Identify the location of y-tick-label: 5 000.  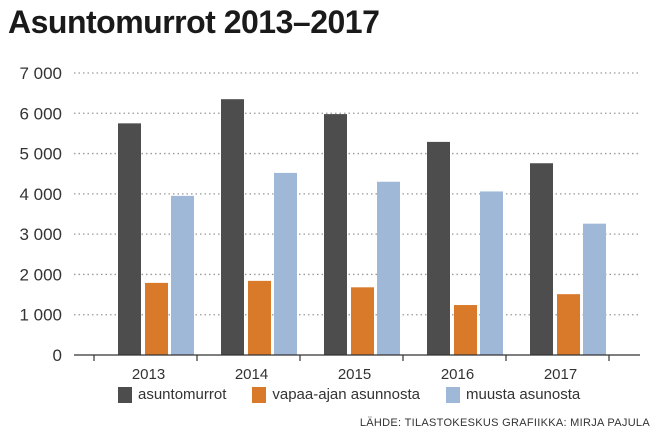
(40, 154).